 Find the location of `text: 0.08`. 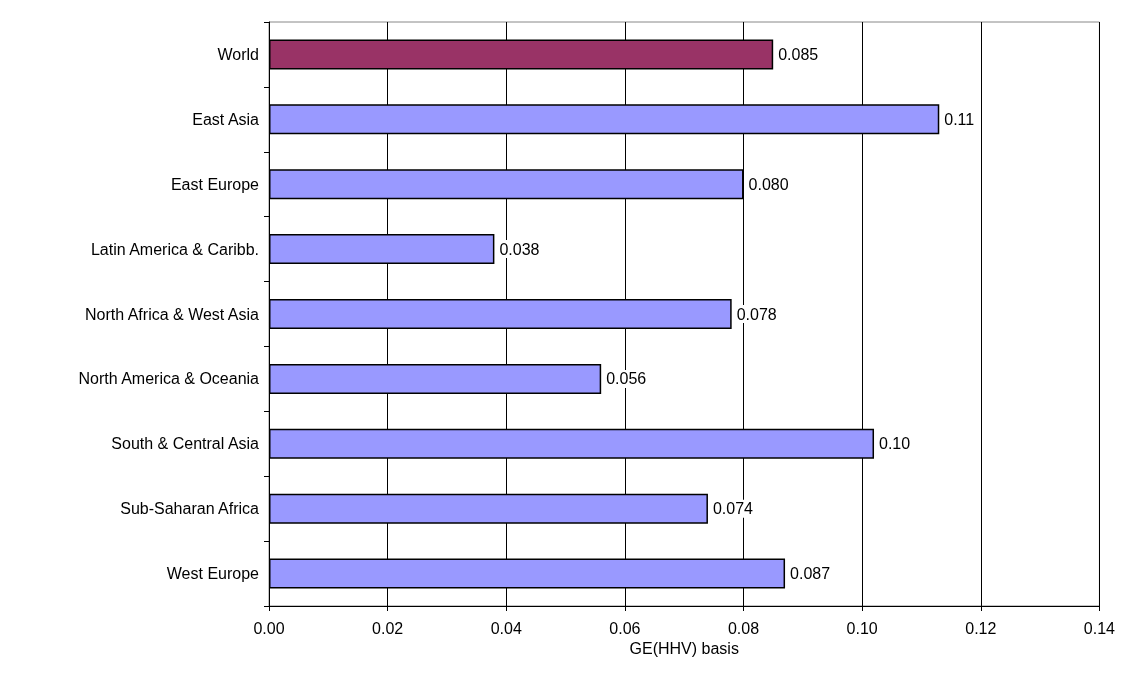

text: 0.08 is located at coordinates (743, 628).